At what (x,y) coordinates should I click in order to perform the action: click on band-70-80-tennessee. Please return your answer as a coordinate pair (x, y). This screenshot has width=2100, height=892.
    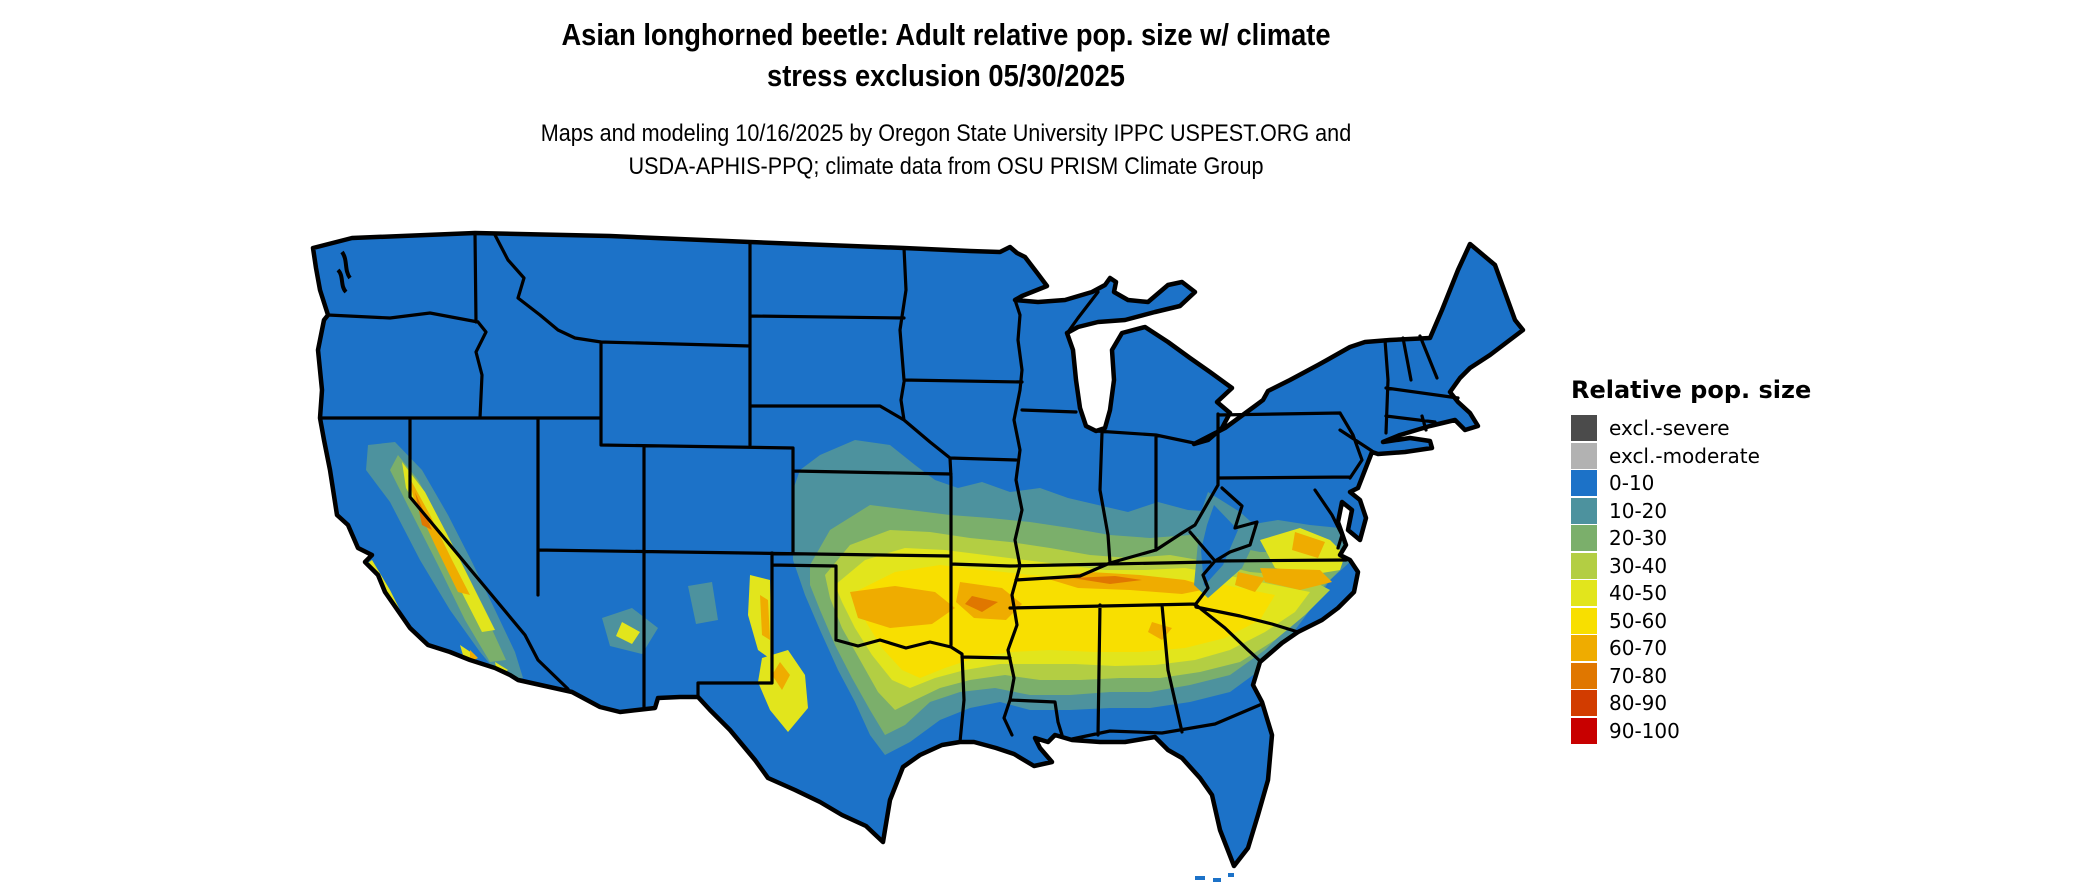
    Looking at the image, I should click on (1107, 580).